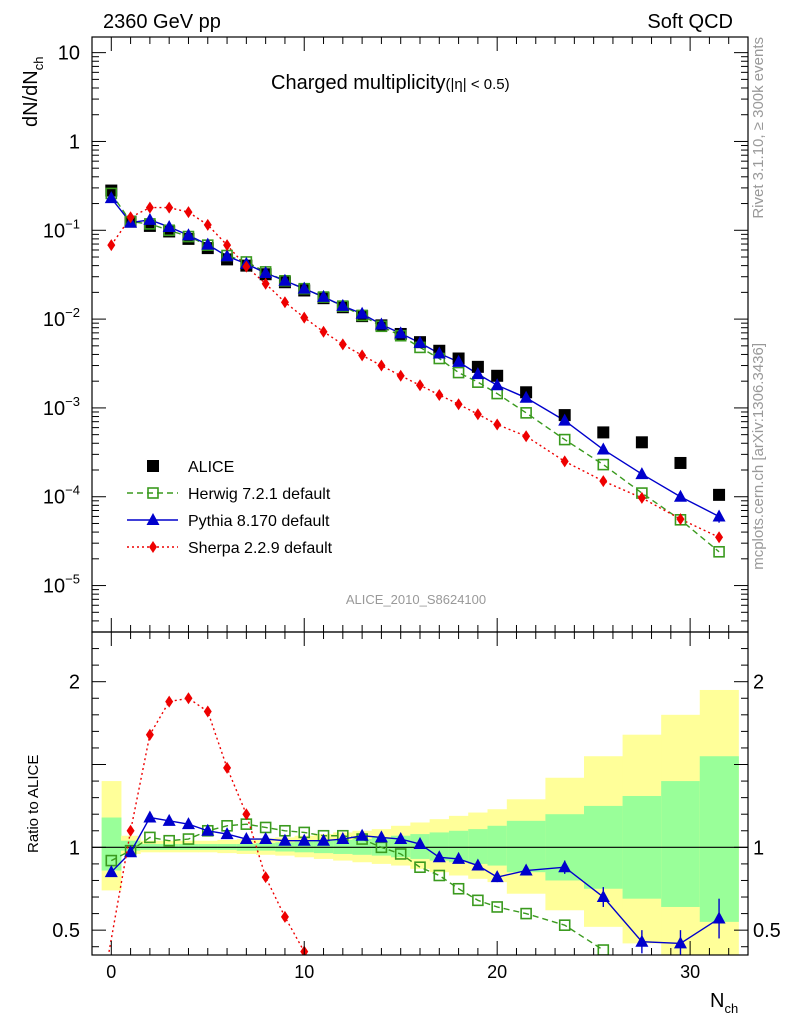 Image resolution: width=786 pixels, height=1024 pixels. What do you see at coordinates (717, 1001) in the screenshot?
I see `x-axis-label-text: N` at bounding box center [717, 1001].